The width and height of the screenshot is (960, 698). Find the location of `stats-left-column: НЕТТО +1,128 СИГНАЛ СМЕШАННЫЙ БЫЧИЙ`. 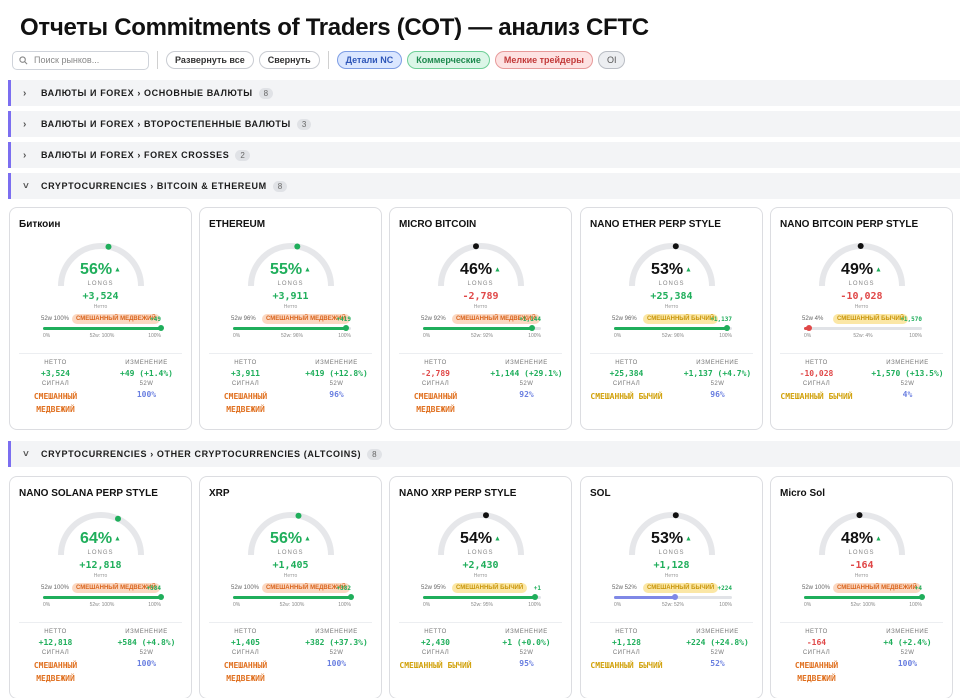

stats-left-column: НЕТТО +1,128 СИГНАЛ СМЕШАННЫЙ БЫЧИЙ is located at coordinates (626, 650).